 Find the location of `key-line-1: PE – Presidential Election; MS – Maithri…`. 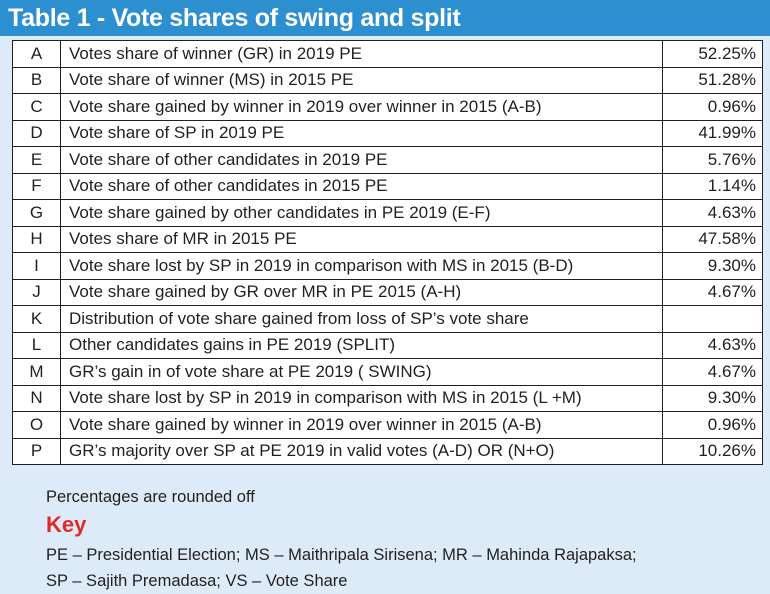

key-line-1: PE – Presidential Election; MS – Maithri… is located at coordinates (341, 555).